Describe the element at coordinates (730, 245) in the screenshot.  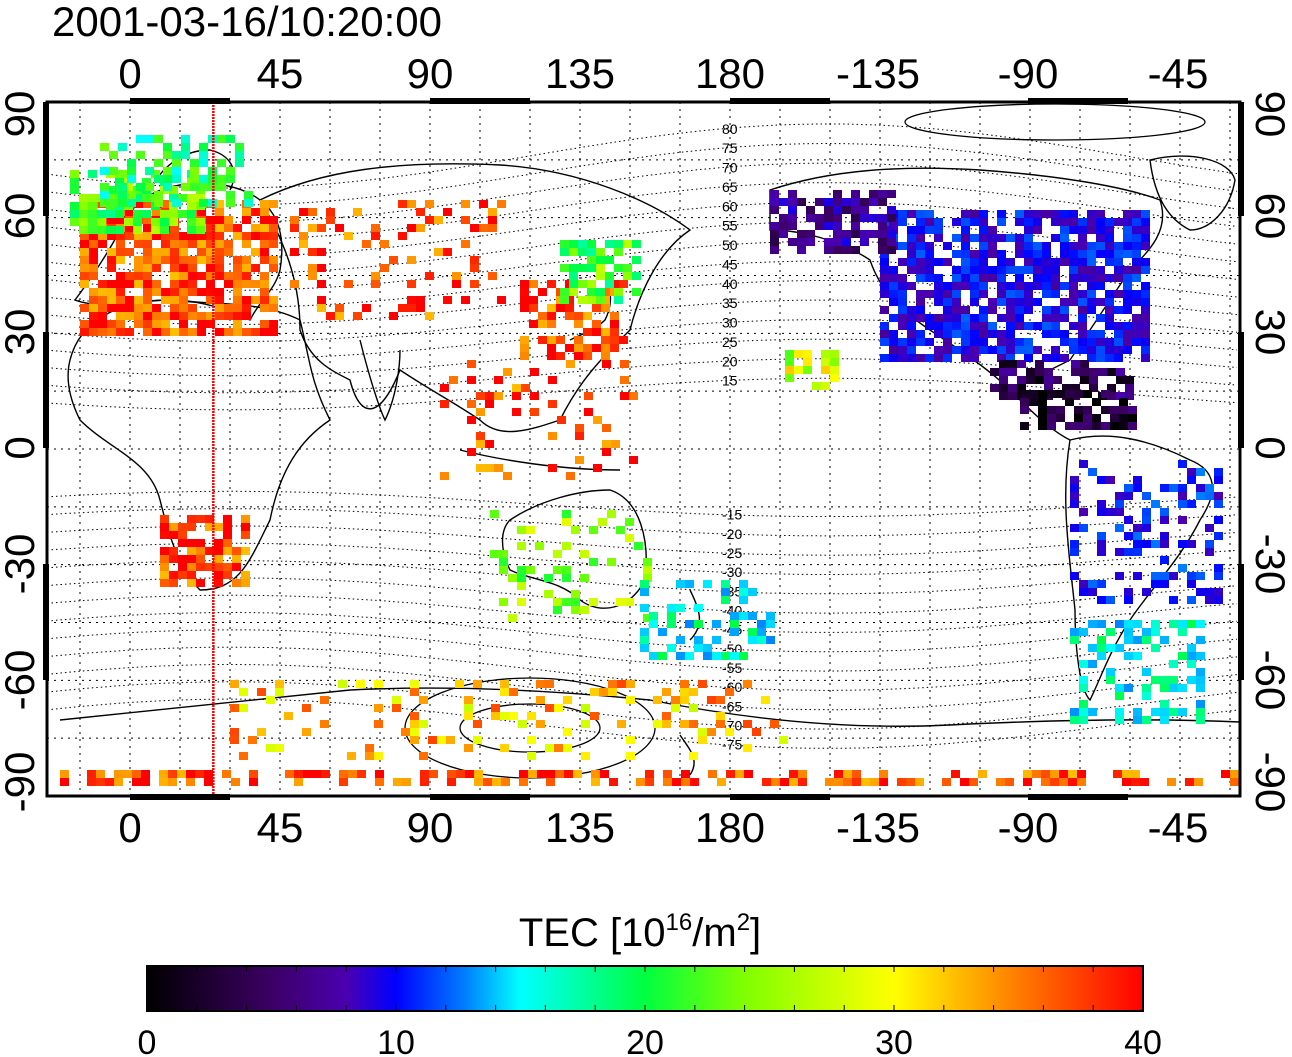
I see `contour-label: 50` at that location.